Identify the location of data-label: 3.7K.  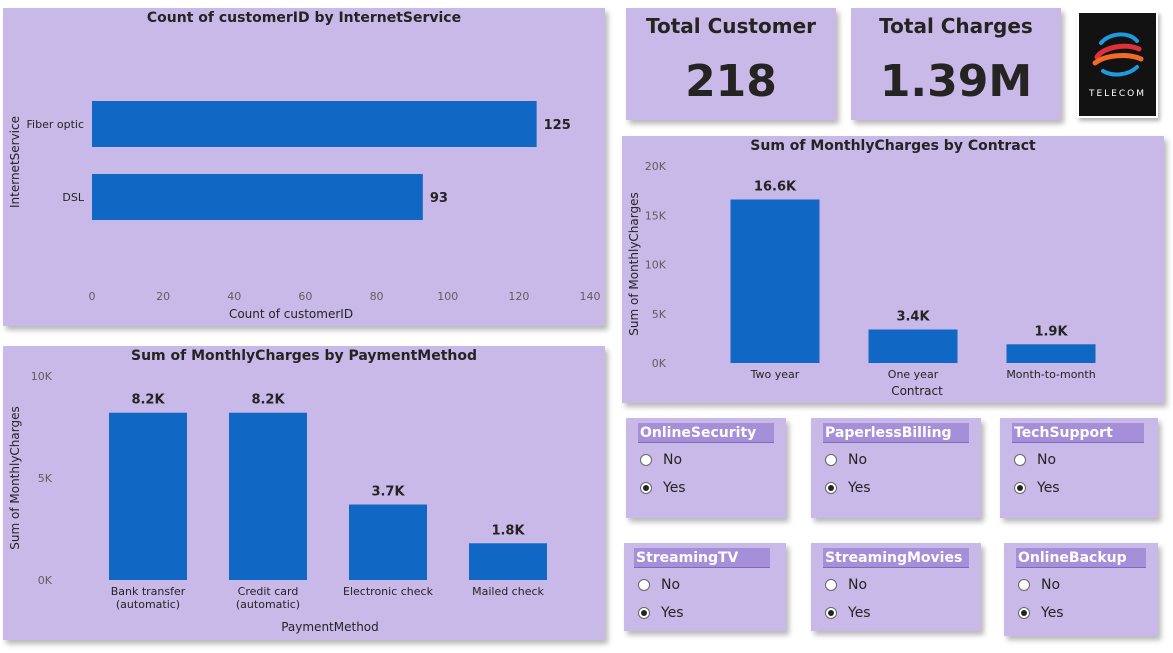
(388, 492).